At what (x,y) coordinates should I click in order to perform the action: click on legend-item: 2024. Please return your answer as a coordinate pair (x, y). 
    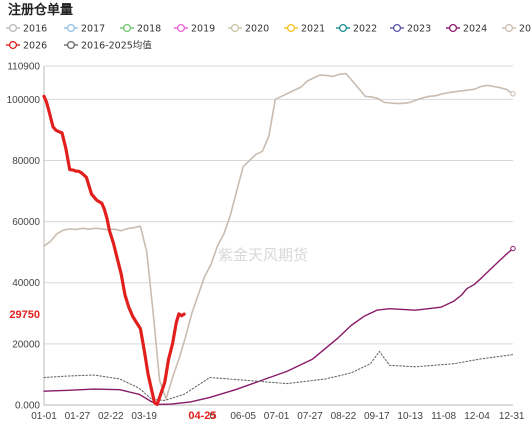
    Looking at the image, I should click on (466, 29).